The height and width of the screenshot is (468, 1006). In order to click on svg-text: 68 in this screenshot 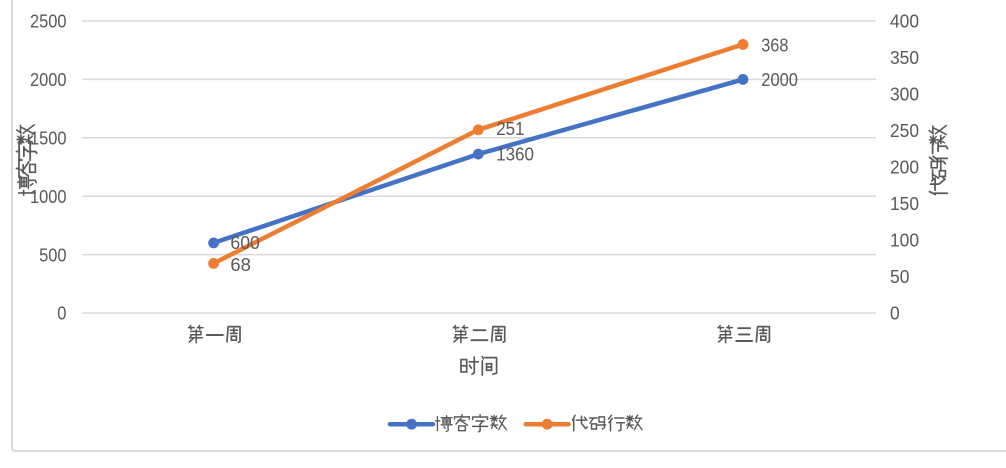, I will do `click(240, 264)`.